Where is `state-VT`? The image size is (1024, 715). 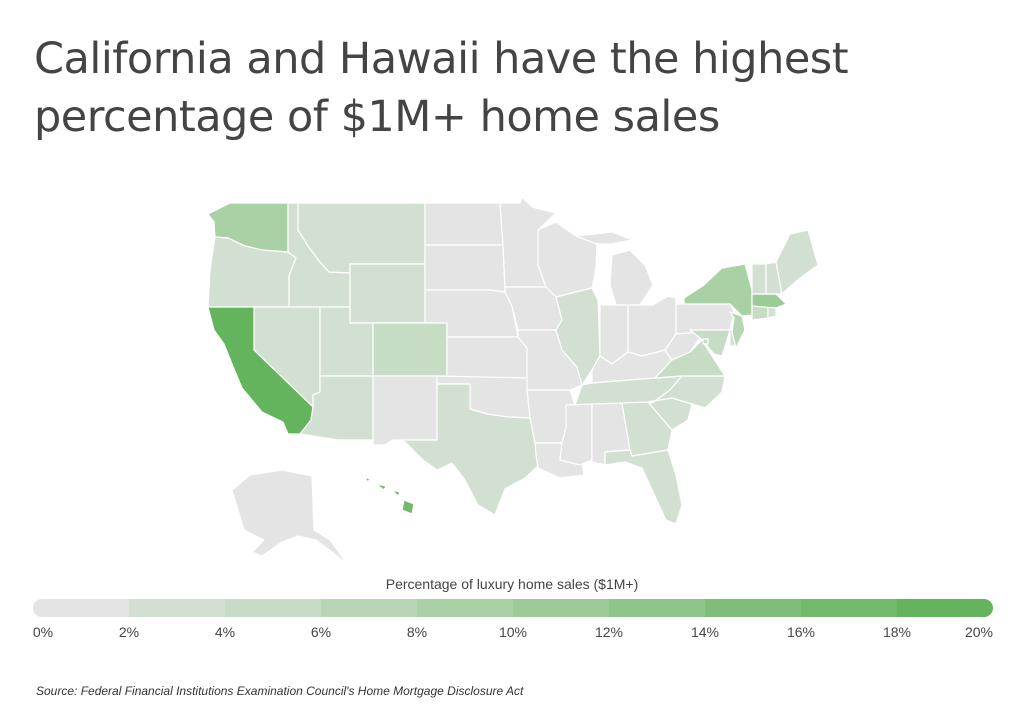
state-VT is located at coordinates (759, 279).